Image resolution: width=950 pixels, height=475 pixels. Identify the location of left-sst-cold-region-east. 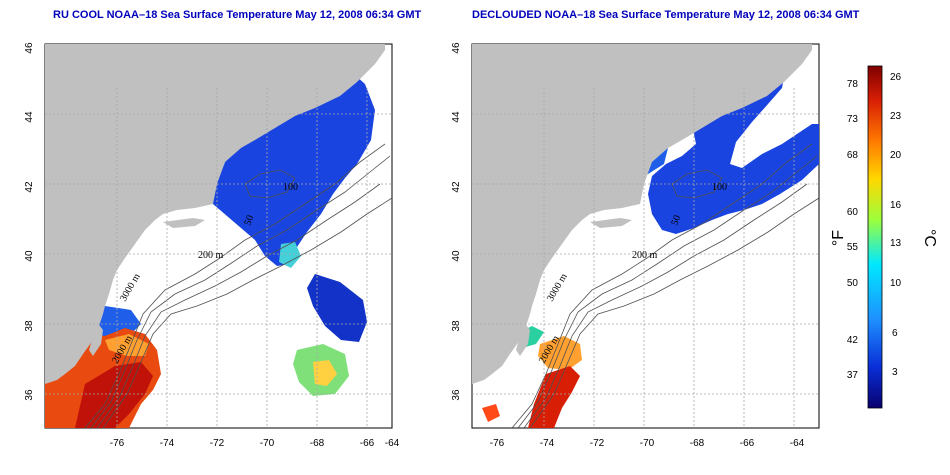
(337, 308).